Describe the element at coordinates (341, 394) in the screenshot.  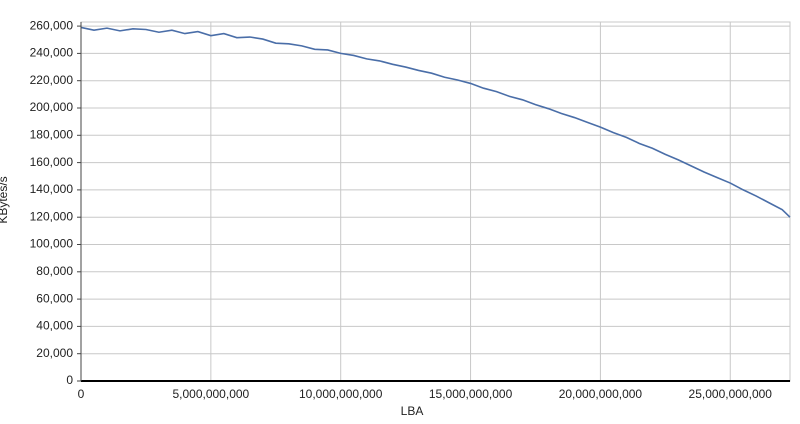
I see `x-tick-label: 10,000,000,000` at that location.